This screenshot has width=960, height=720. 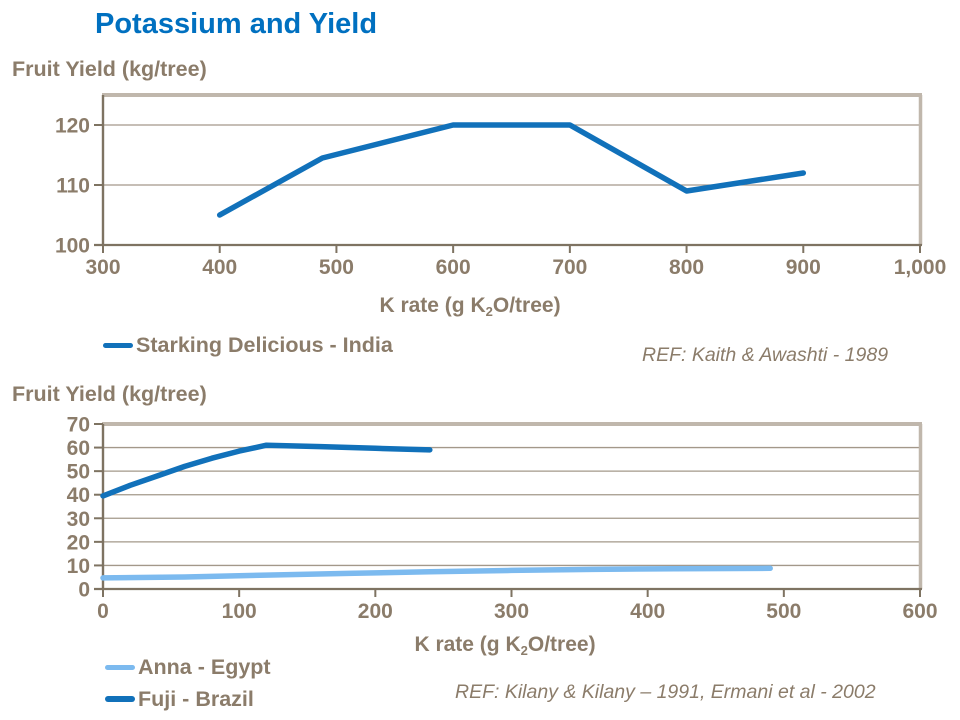 What do you see at coordinates (188, 683) in the screenshot?
I see `chart2-legend: Anna - Egypt Fuji - Brazil` at bounding box center [188, 683].